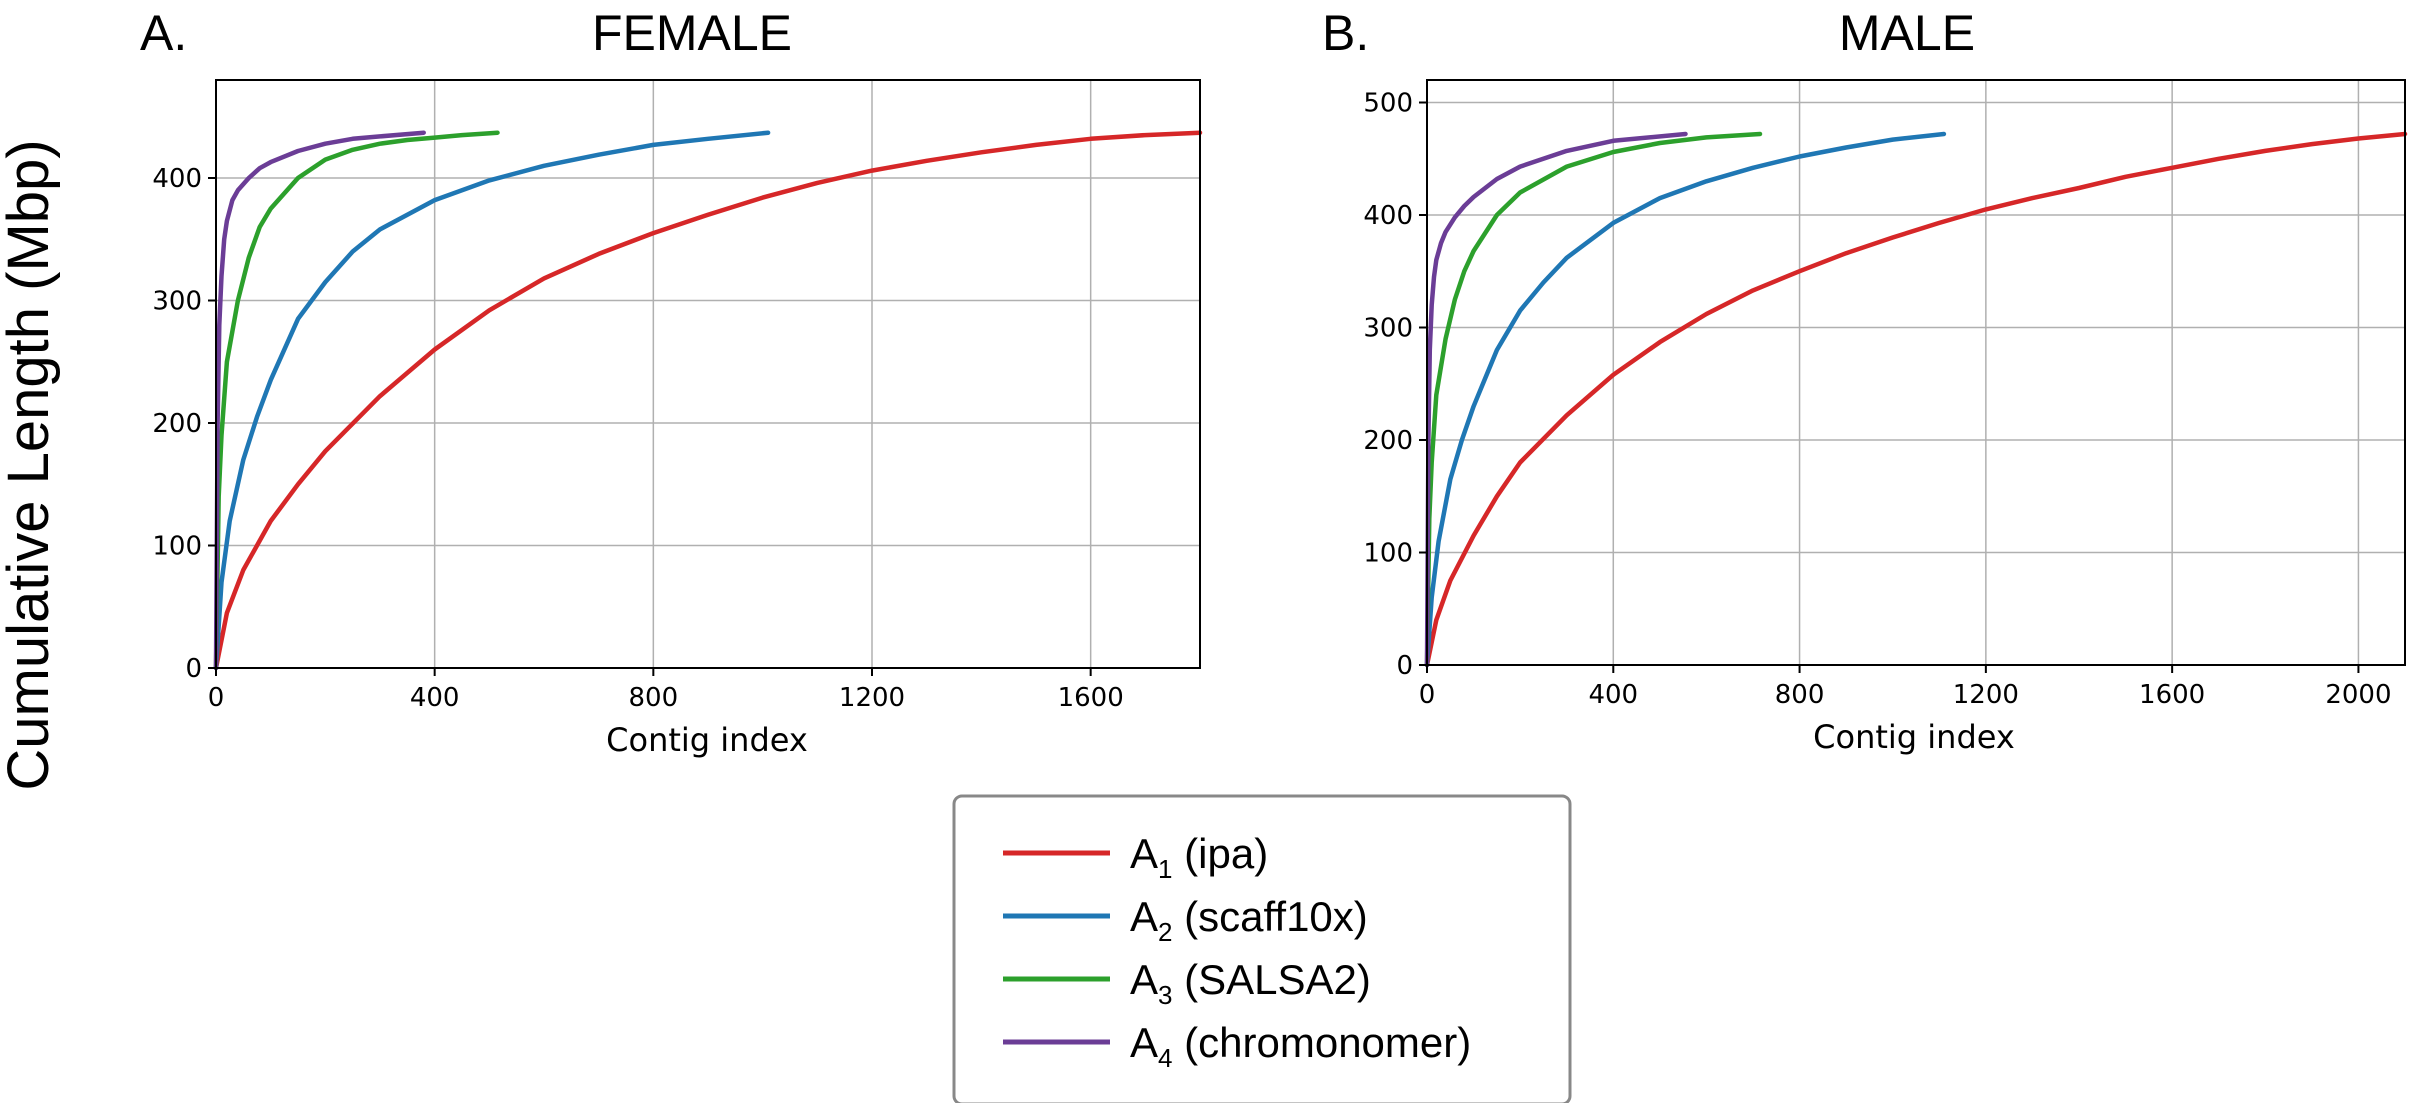 This screenshot has width=2415, height=1103. Describe the element at coordinates (163, 33) in the screenshot. I see `panel-label-a: A.` at that location.